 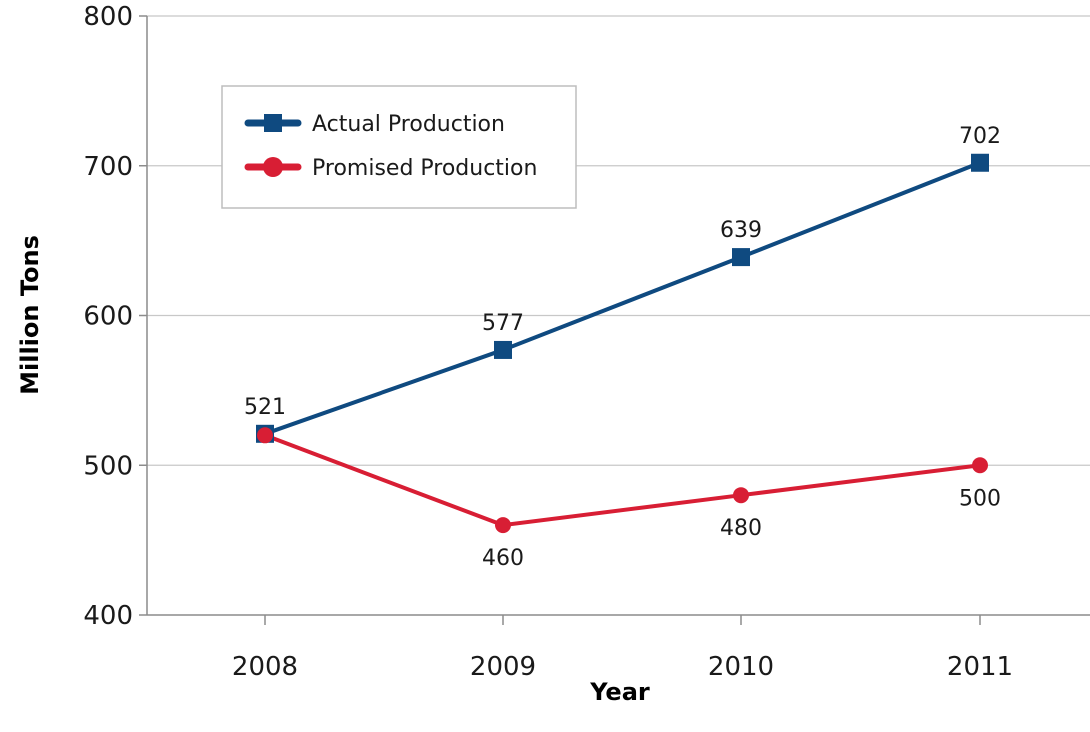 I want to click on x-tick-label-2009: 2009, so click(x=503, y=667).